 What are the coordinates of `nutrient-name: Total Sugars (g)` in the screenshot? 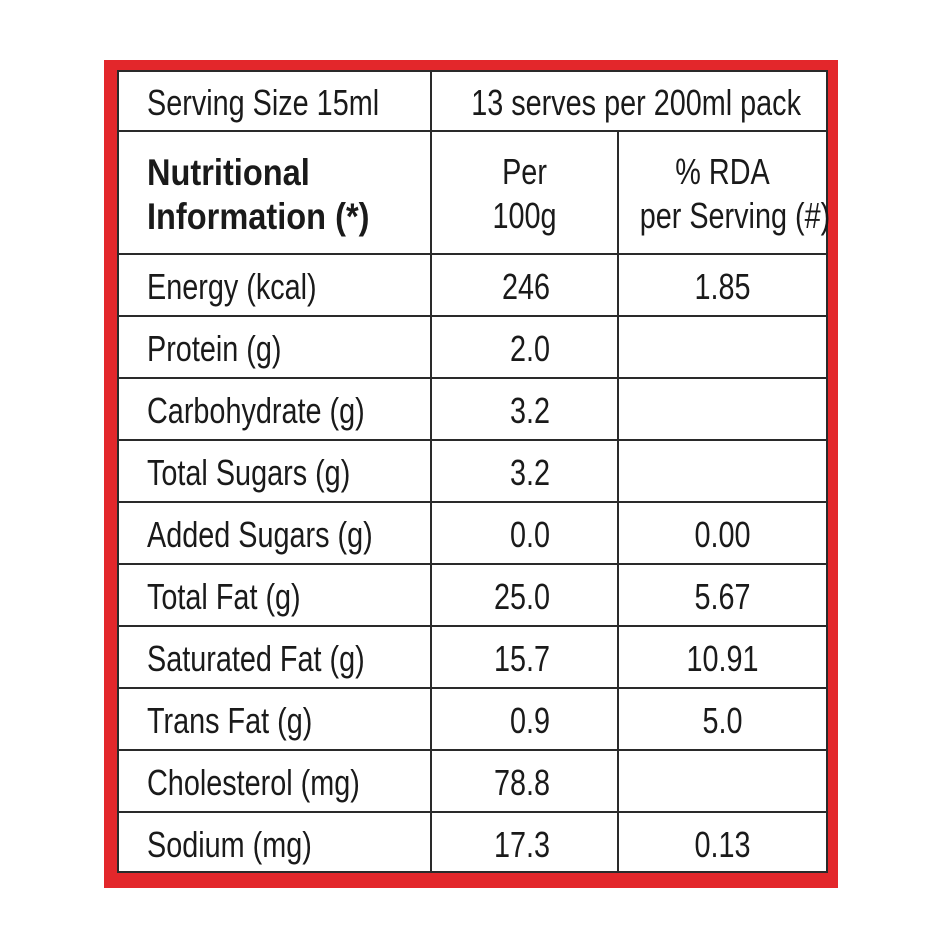 It's located at (249, 472).